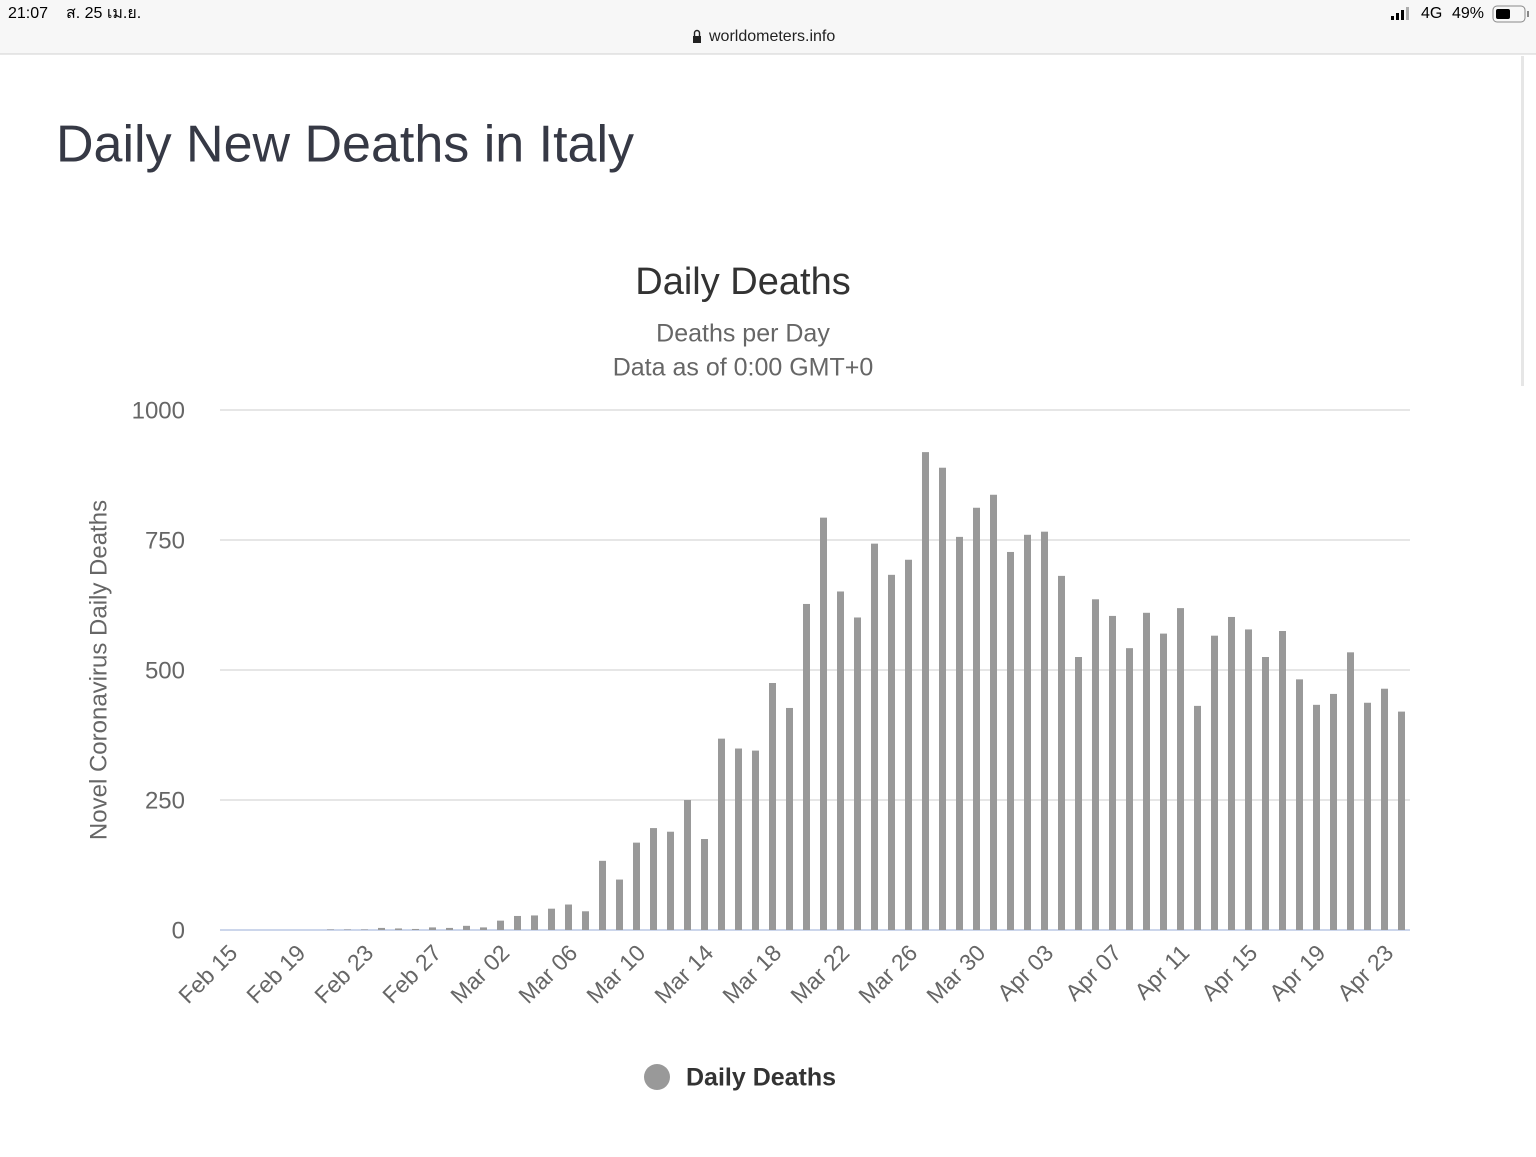  What do you see at coordinates (1431, 13) in the screenshot?
I see `network: 4G` at bounding box center [1431, 13].